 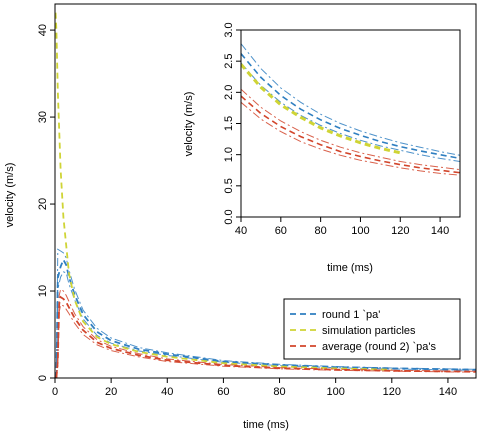 I want to click on inset-series-2-line, so click(x=321, y=109).